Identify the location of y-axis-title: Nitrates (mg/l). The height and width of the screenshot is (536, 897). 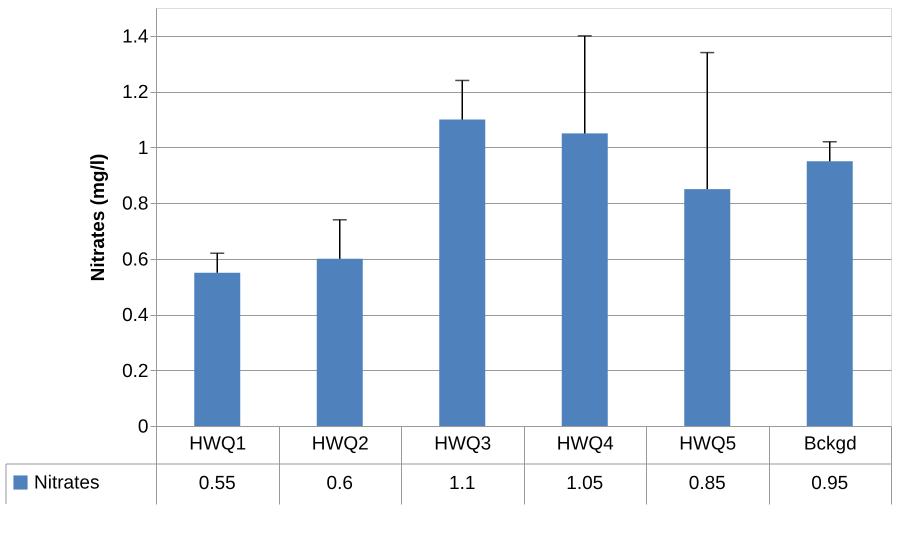
(99, 218).